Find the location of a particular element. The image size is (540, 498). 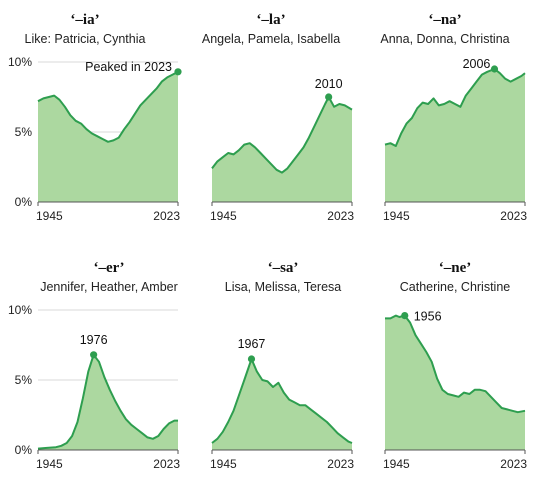

peak-label: 2006 is located at coordinates (477, 64).